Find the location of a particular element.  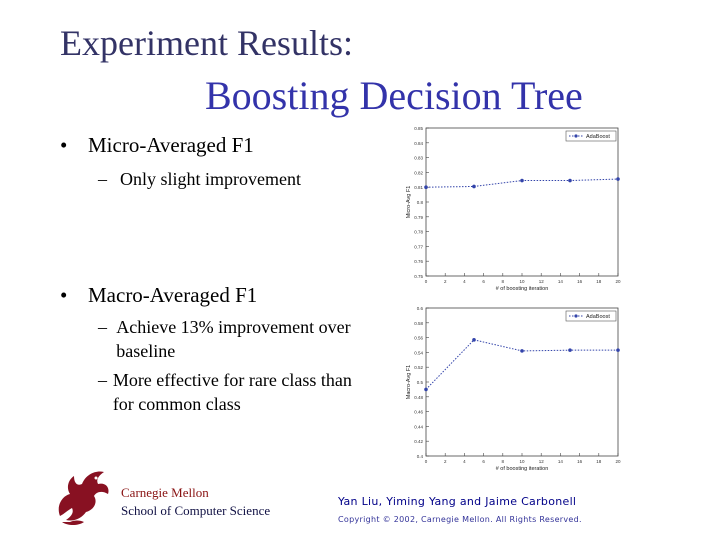

sub-bullet-macro-1: – Achieve 13% improvement over baseline is located at coordinates (230, 339).